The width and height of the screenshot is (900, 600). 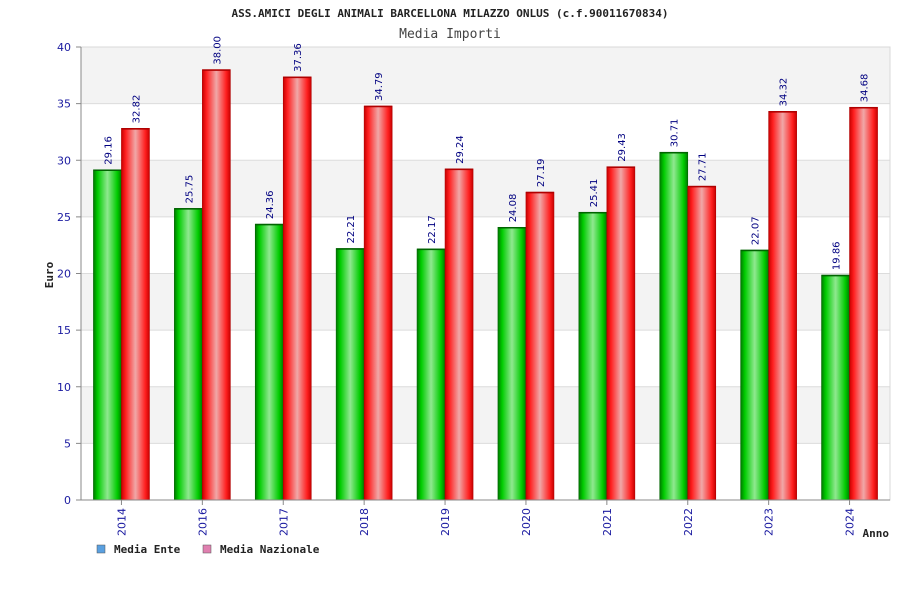 I want to click on chart-subtitle: Media Importi, so click(x=450, y=34).